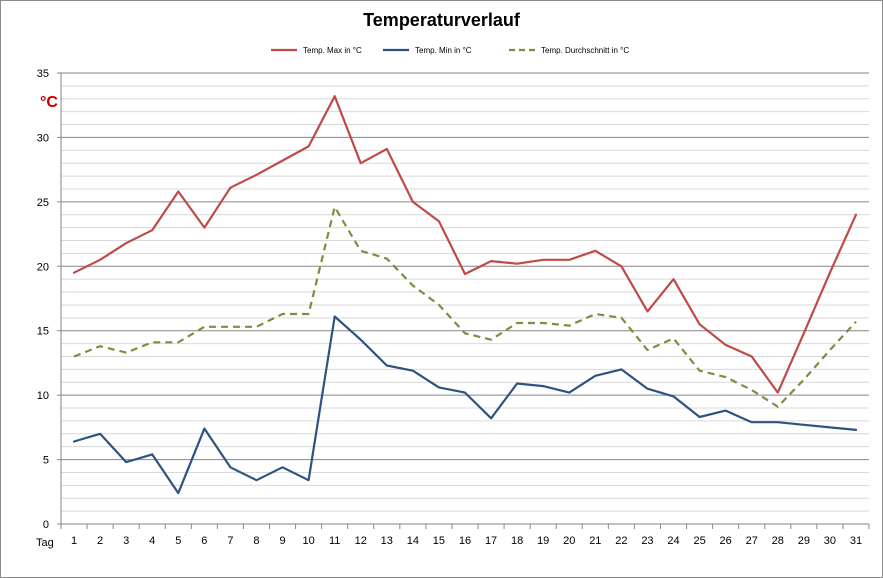 The height and width of the screenshot is (578, 883). Describe the element at coordinates (585, 50) in the screenshot. I see `legend-entry: Temp. Durchschnitt in °C` at that location.